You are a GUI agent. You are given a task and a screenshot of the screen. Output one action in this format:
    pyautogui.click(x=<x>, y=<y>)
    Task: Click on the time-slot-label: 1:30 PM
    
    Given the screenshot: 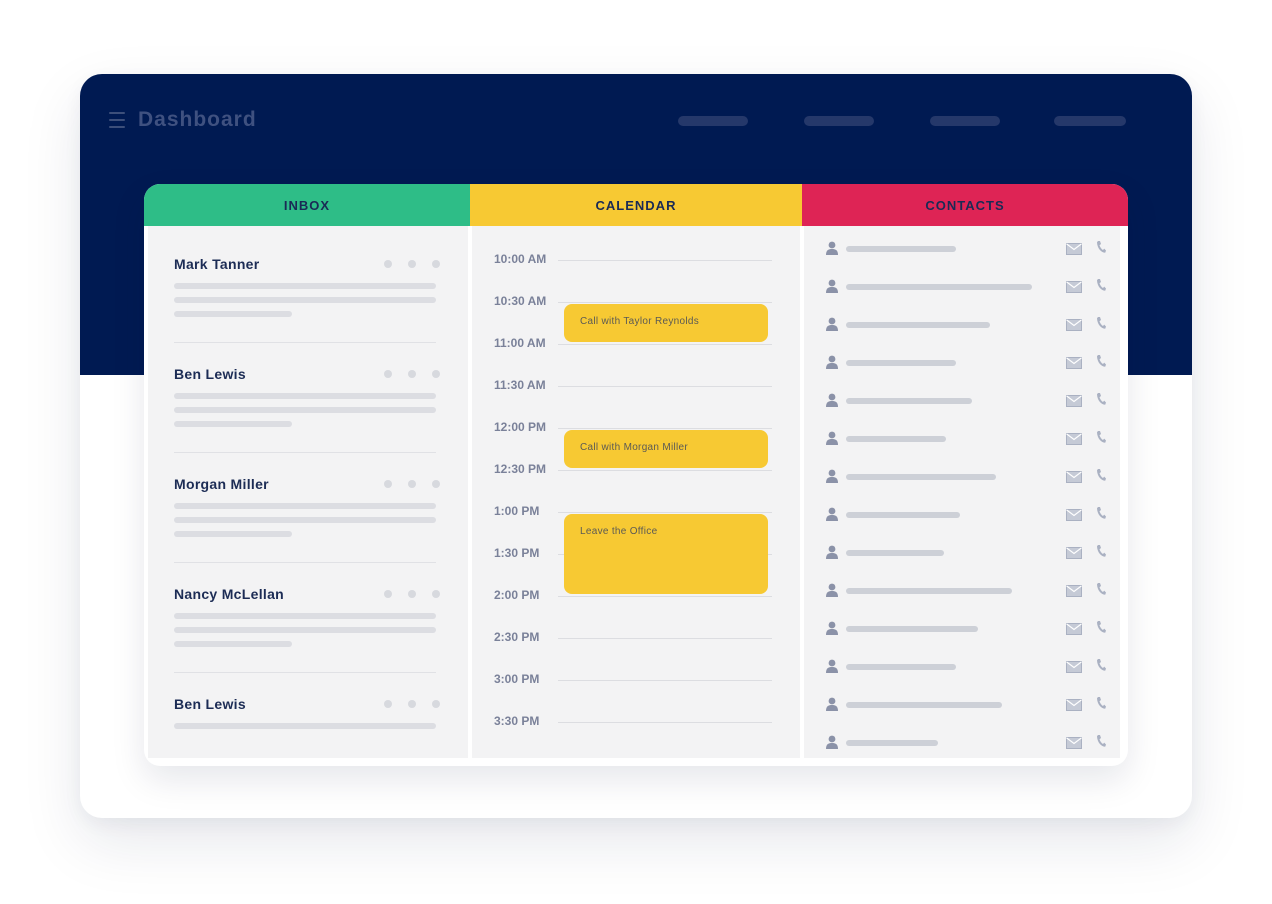 What is the action you would take?
    pyautogui.click(x=517, y=553)
    